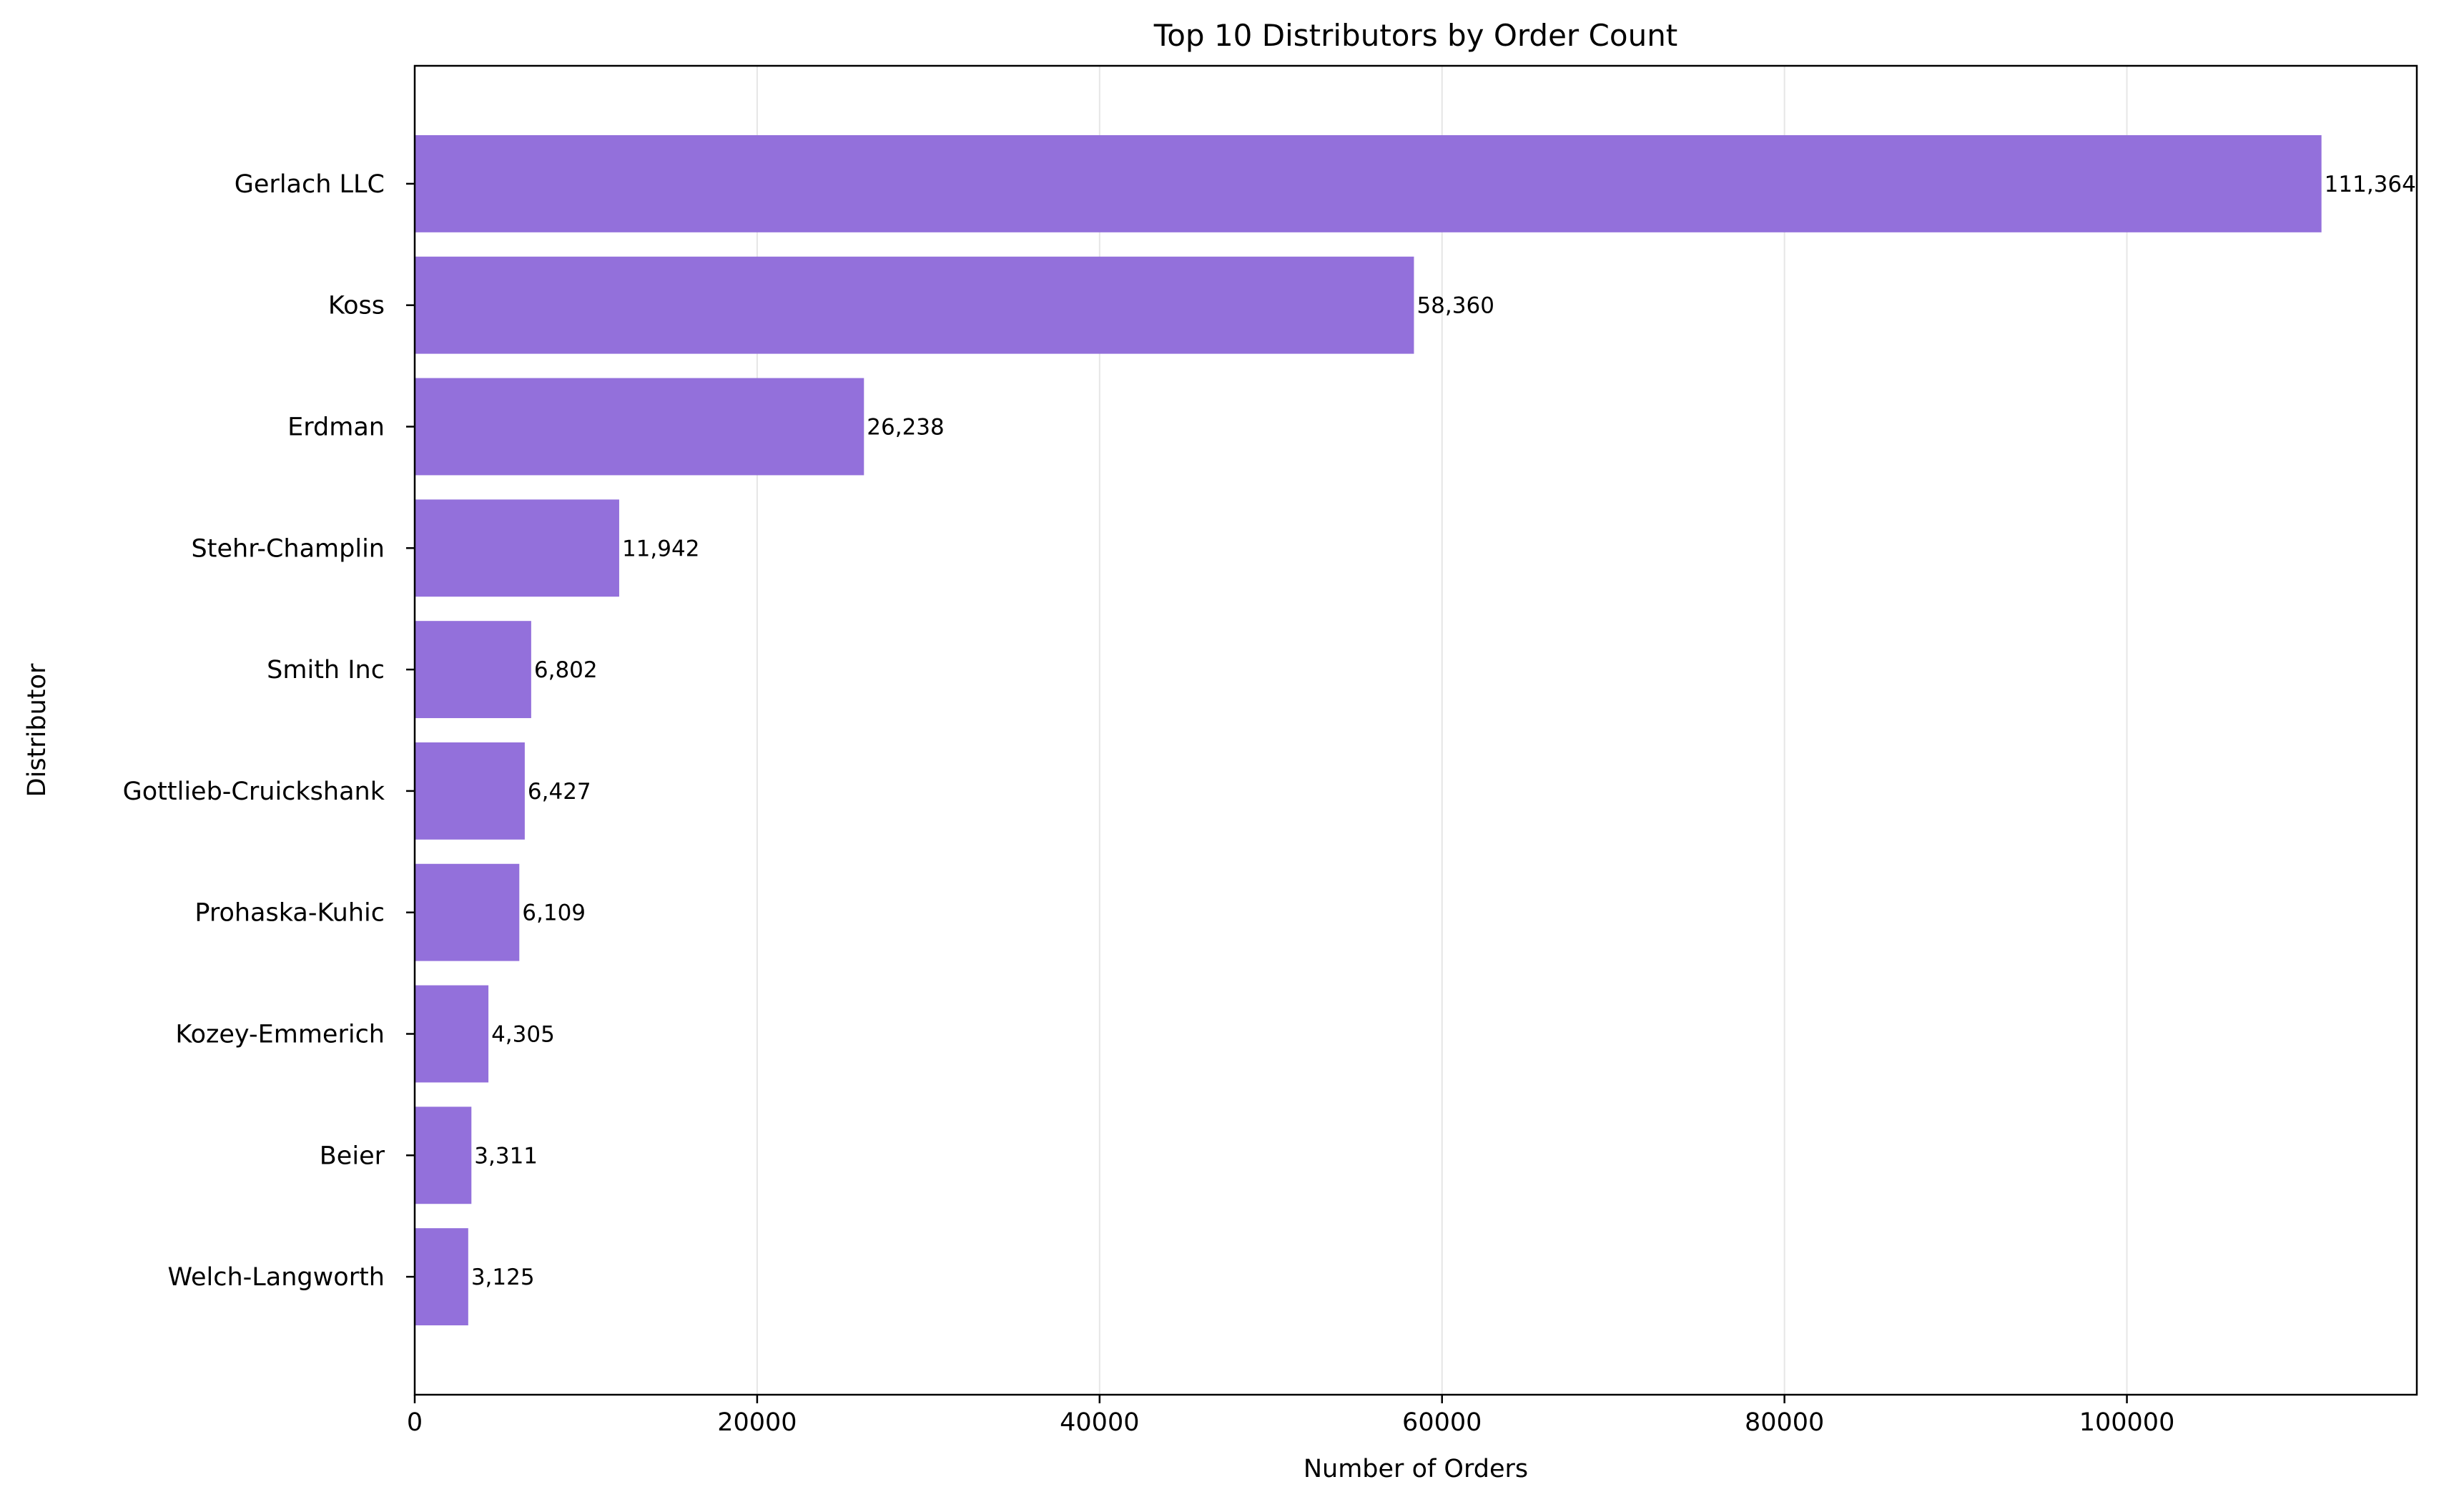 The height and width of the screenshot is (1502, 2464). I want to click on y-tick-label: Smith Inc, so click(326, 670).